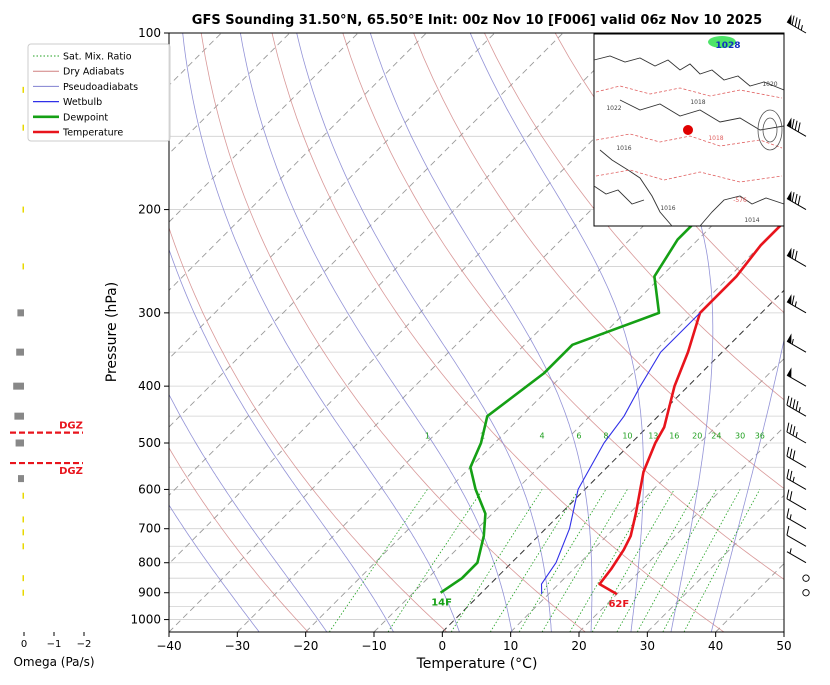 The width and height of the screenshot is (830, 685). I want to click on y-tick-label: 400, so click(149, 386).